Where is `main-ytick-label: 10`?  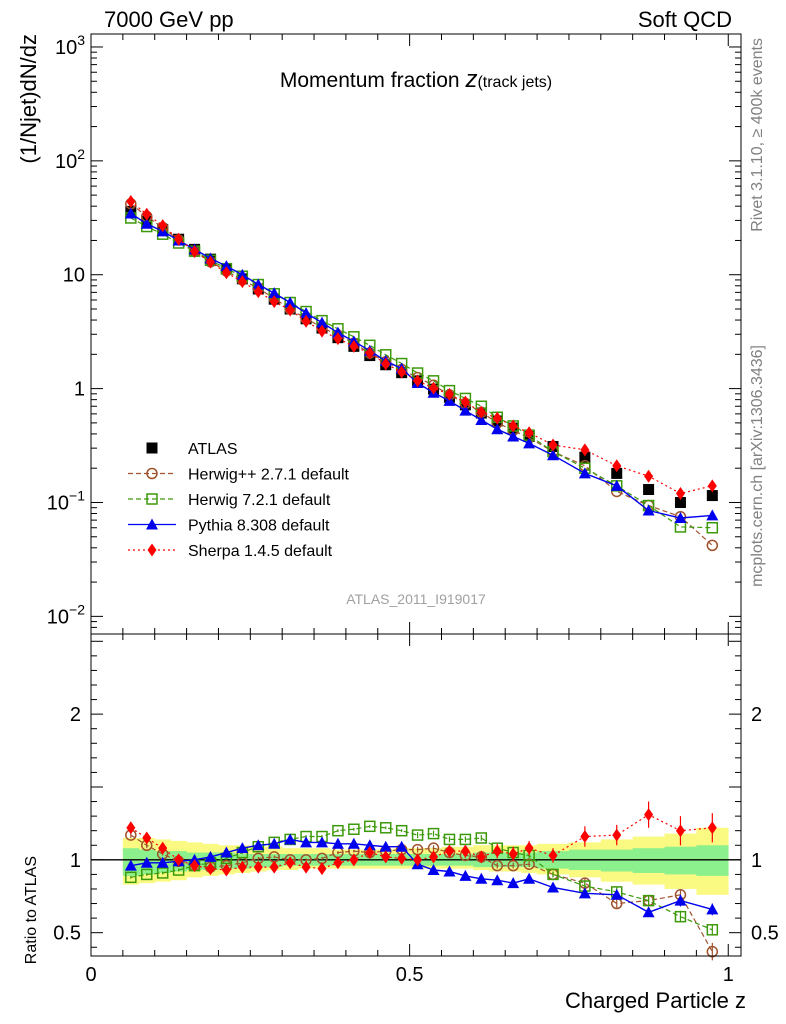 main-ytick-label: 10 is located at coordinates (74, 276).